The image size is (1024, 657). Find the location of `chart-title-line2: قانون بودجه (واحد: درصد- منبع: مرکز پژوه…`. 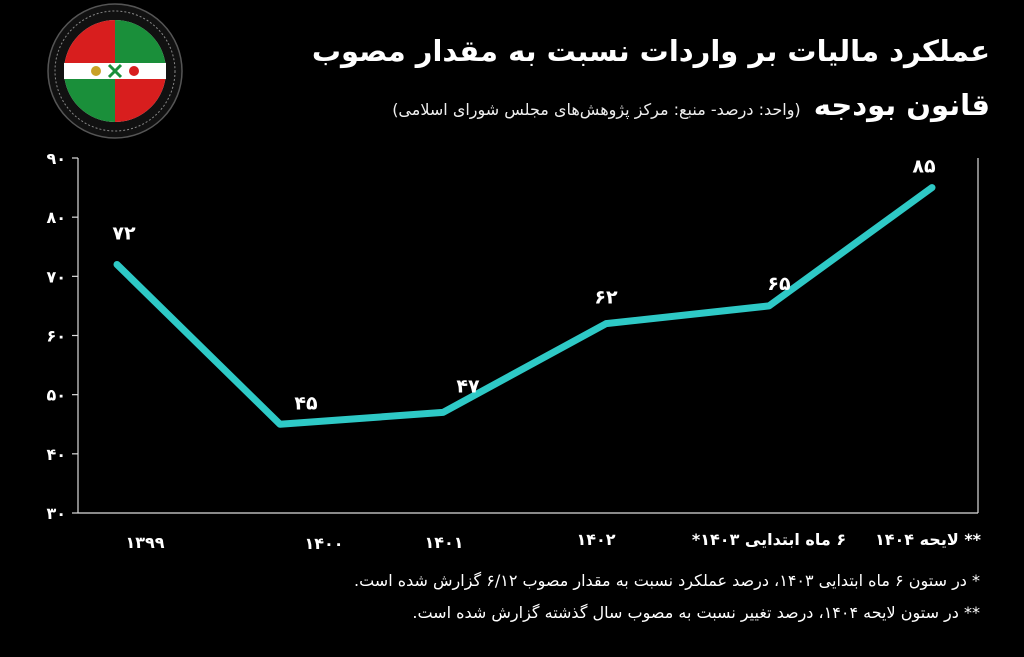

chart-title-line2: قانون بودجه (واحد: درصد- منبع: مرکز پژوه… is located at coordinates (691, 105).